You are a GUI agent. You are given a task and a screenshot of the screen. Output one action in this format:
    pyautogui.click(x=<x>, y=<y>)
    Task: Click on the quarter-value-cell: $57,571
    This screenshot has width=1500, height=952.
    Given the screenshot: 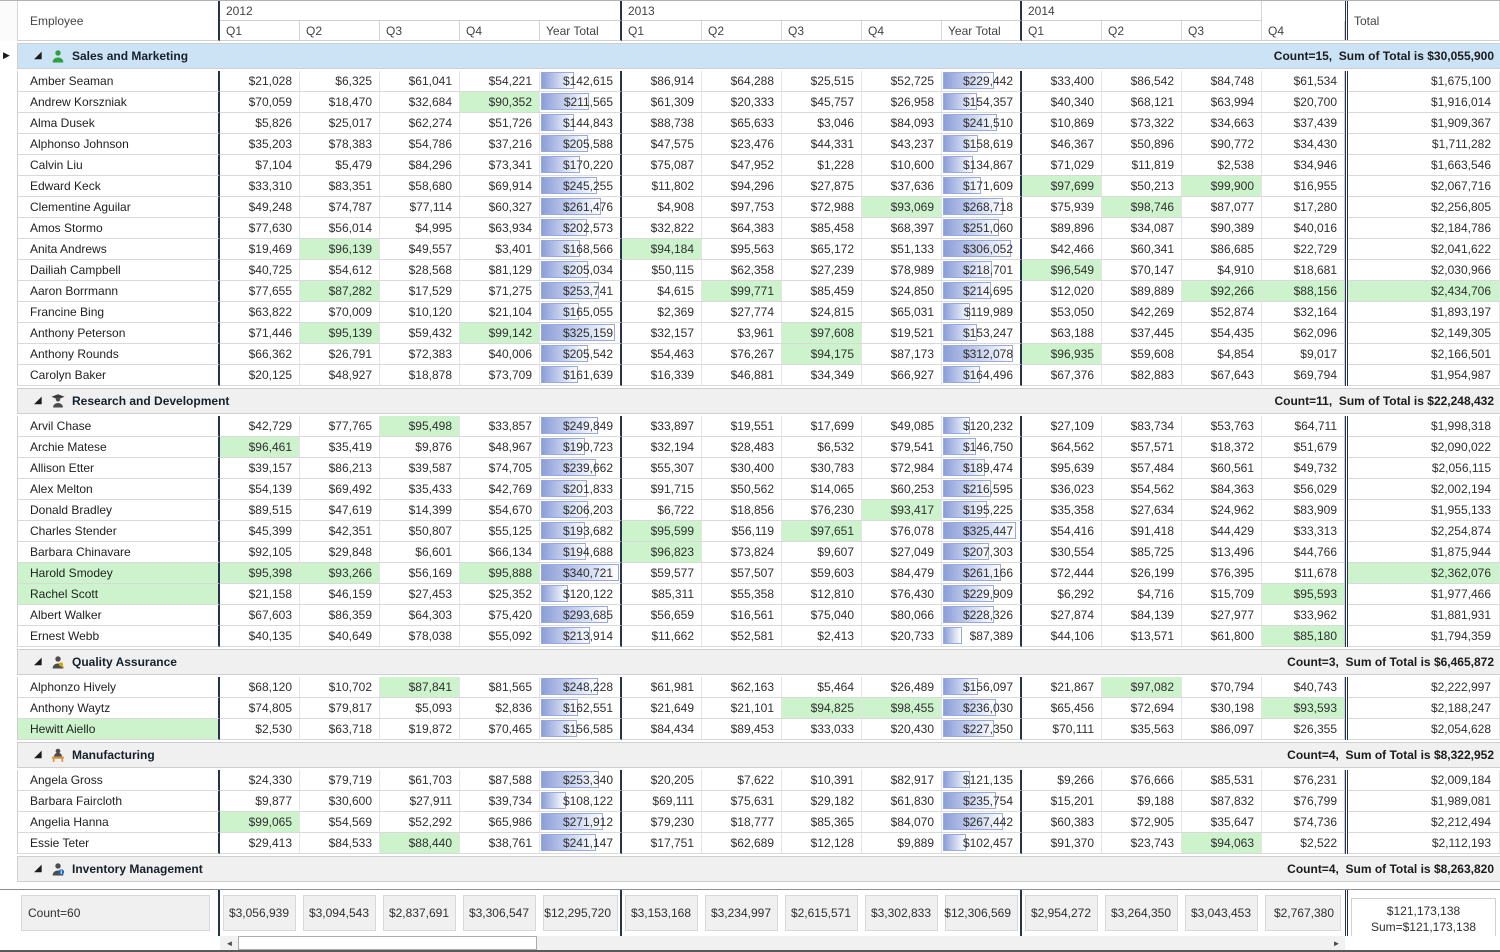 What is the action you would take?
    pyautogui.click(x=1142, y=447)
    